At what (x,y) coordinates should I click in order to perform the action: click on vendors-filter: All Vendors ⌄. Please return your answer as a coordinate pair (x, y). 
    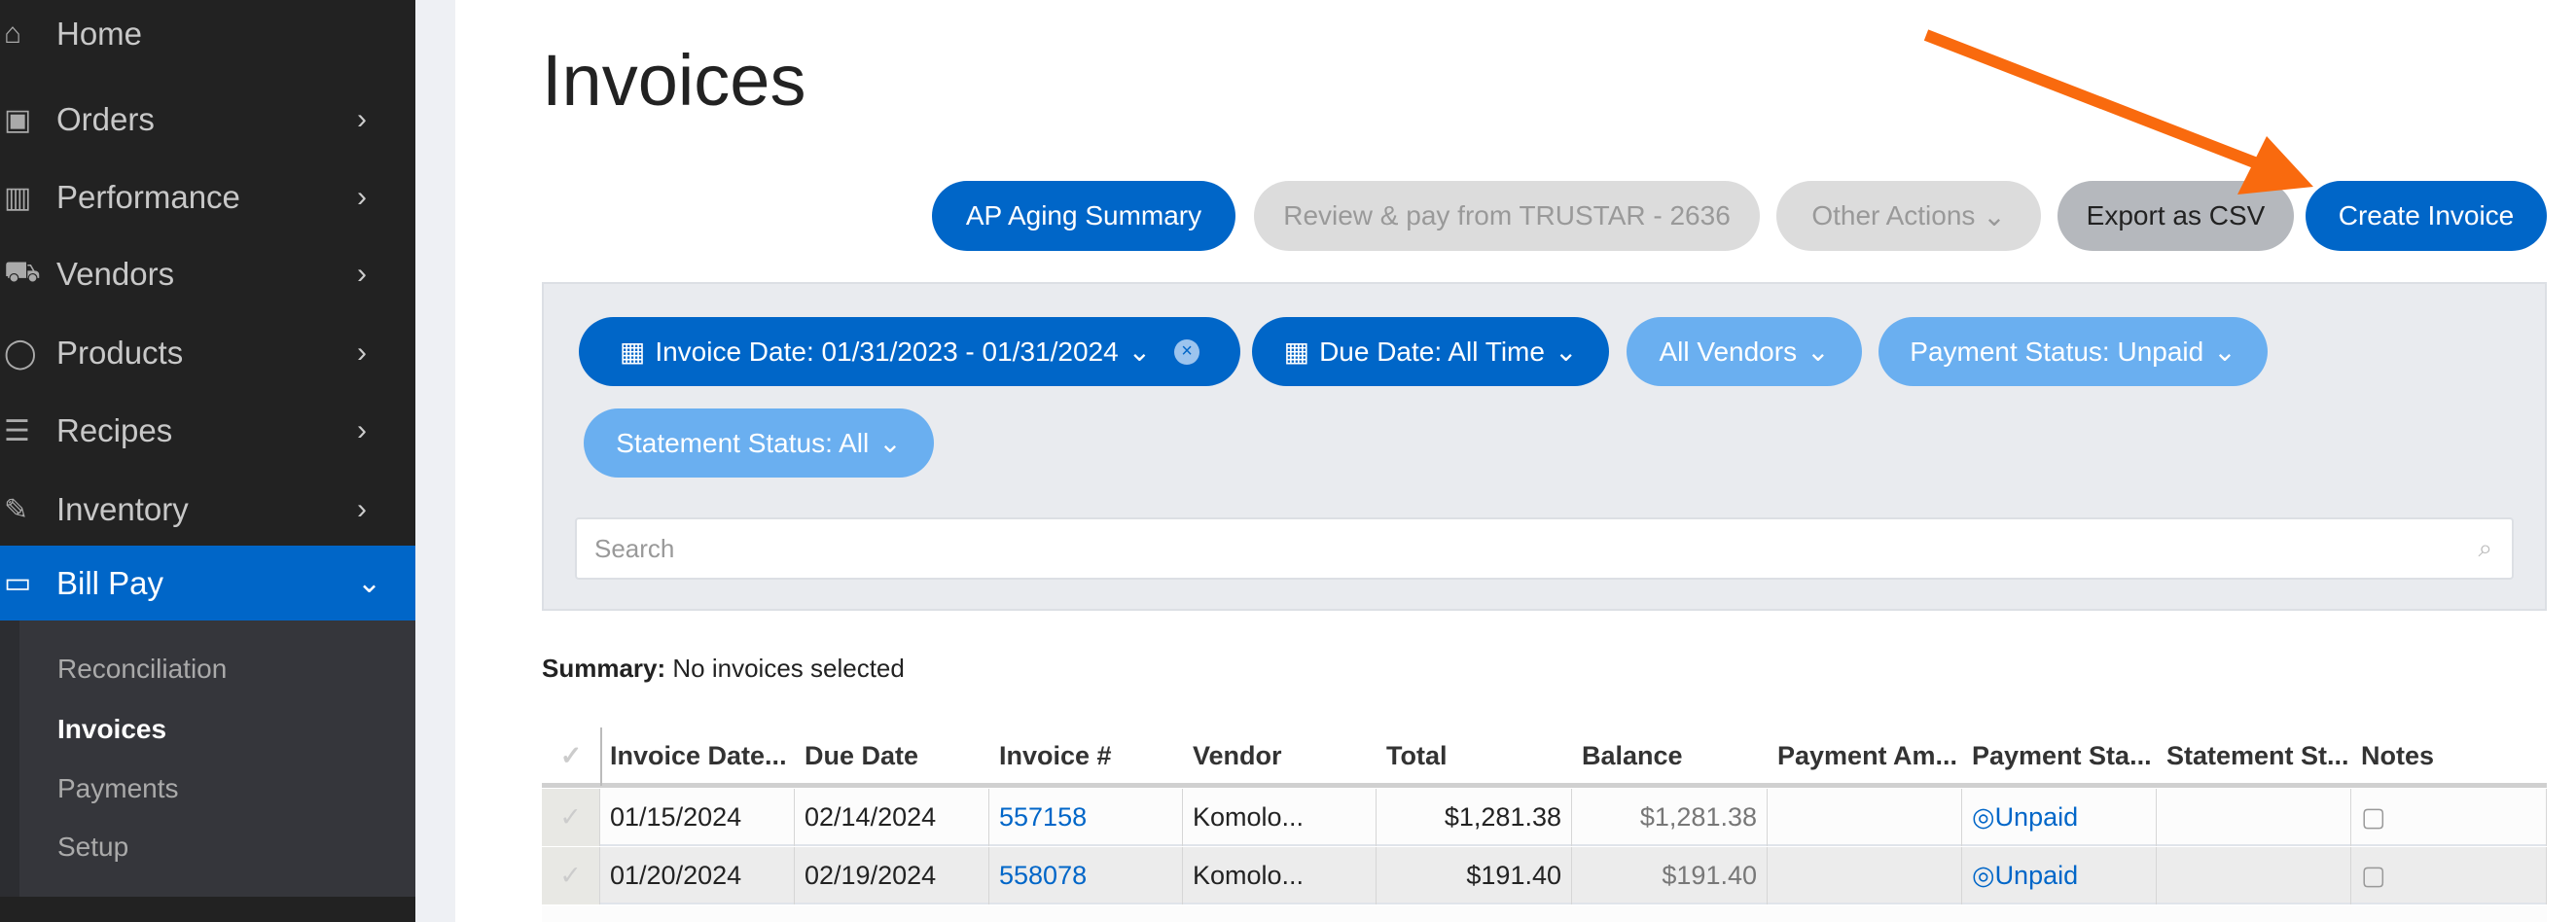
    Looking at the image, I should click on (1744, 351).